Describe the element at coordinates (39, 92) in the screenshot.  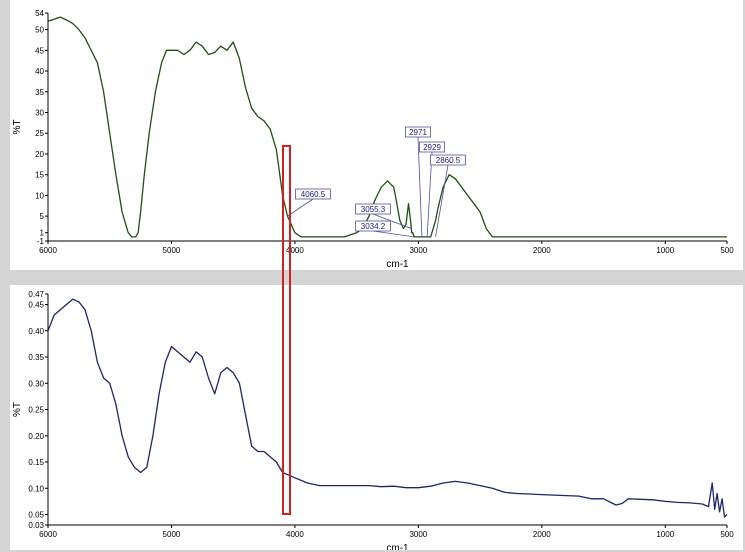
I see `y-tick-label: 35` at that location.